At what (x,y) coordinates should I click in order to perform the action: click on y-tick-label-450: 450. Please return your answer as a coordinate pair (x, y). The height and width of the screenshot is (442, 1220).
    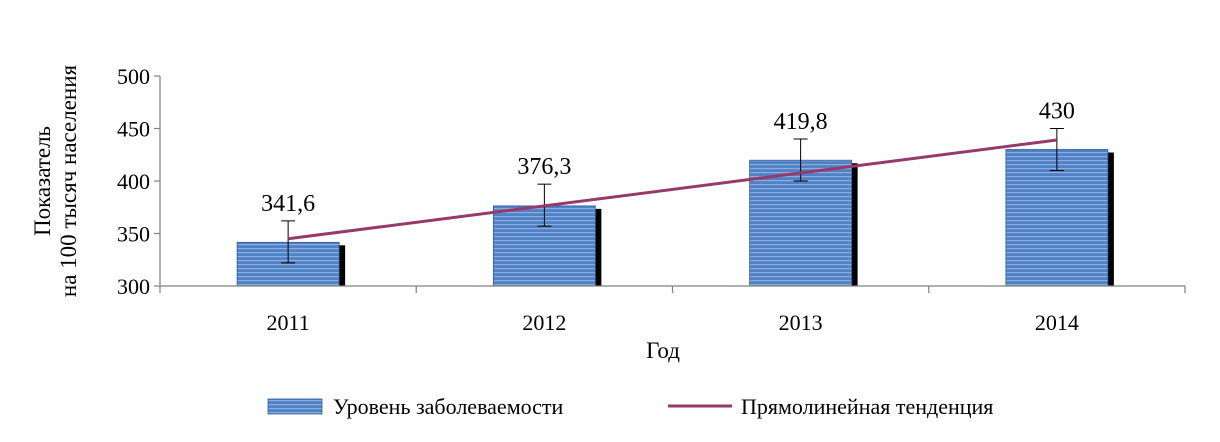
    Looking at the image, I should click on (133, 129).